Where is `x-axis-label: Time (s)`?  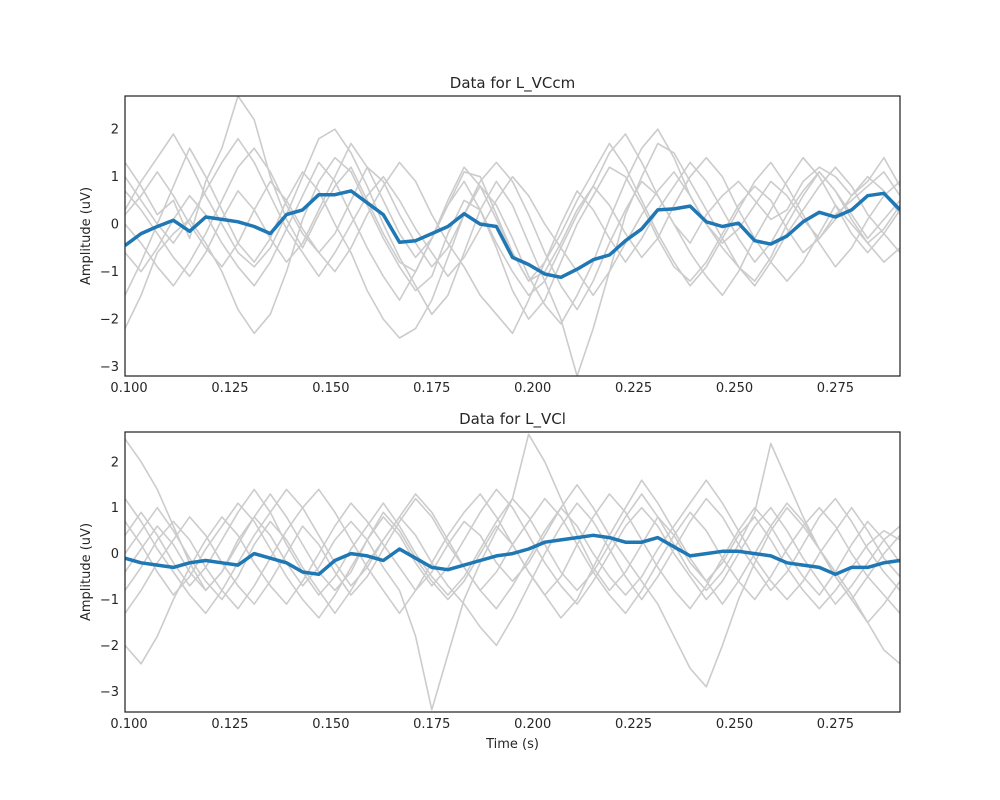
x-axis-label: Time (s) is located at coordinates (512, 744).